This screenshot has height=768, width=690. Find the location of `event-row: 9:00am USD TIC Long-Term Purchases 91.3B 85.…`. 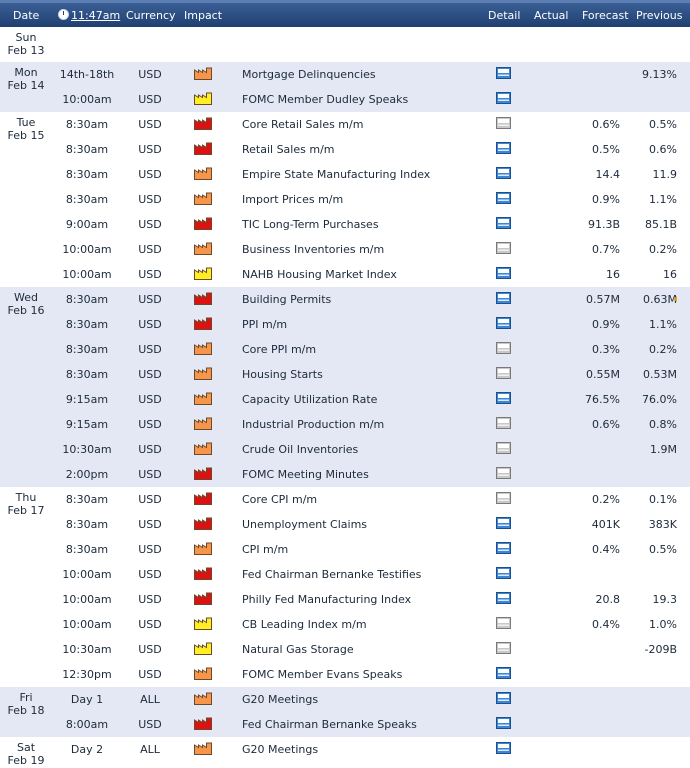

event-row: 9:00am USD TIC Long-Term Purchases 91.3B 85.… is located at coordinates (345, 224).